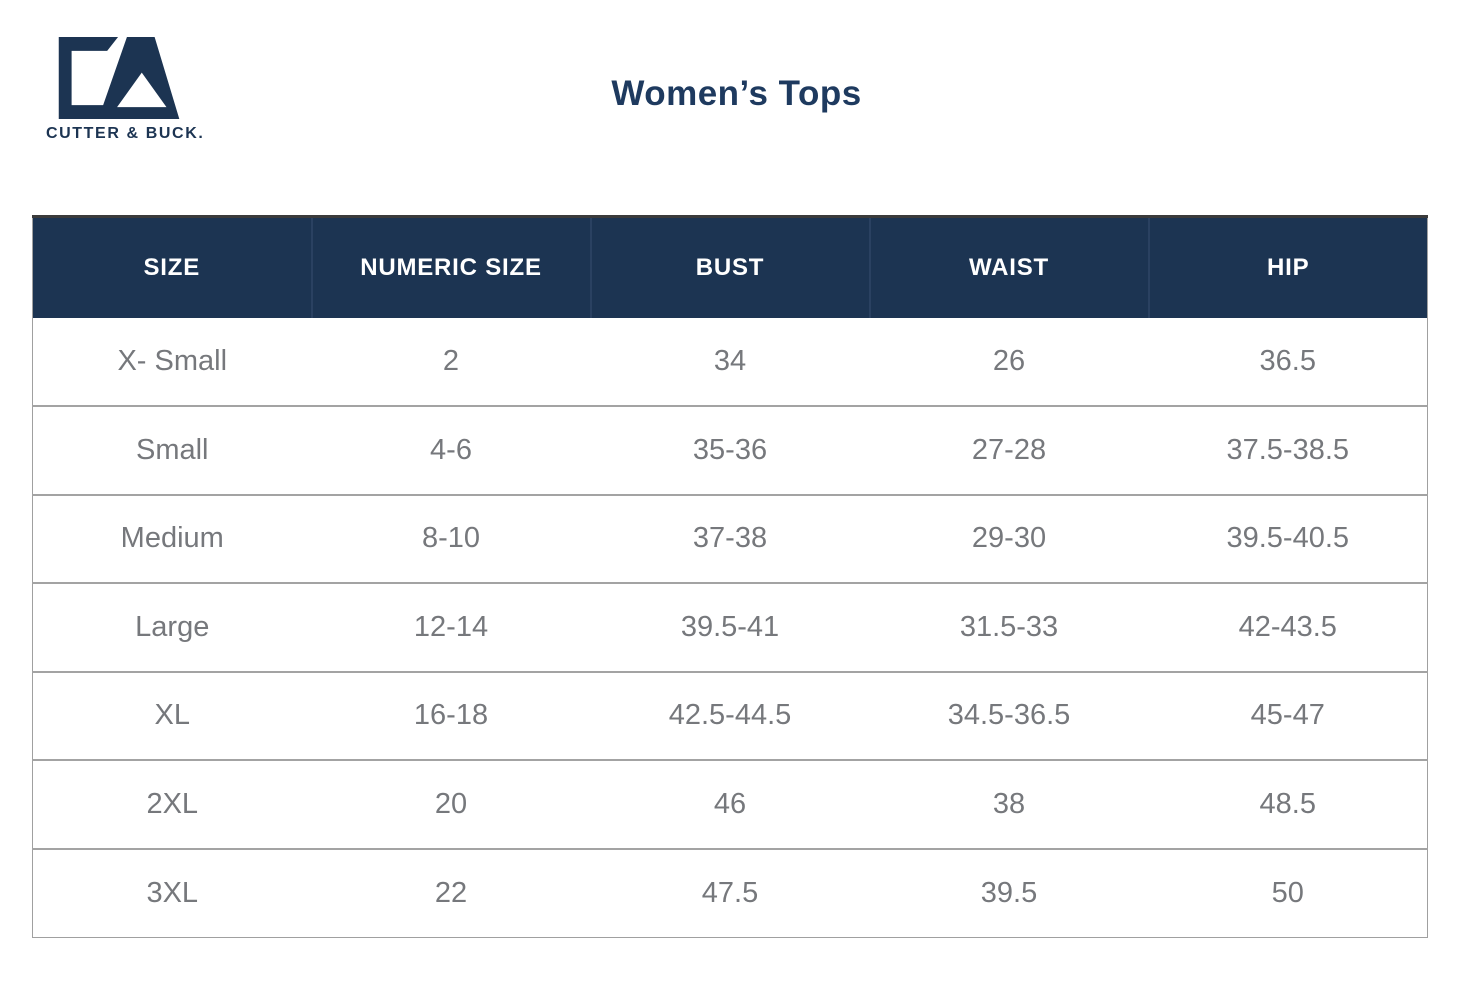 The width and height of the screenshot is (1473, 992). Describe the element at coordinates (172, 715) in the screenshot. I see `cell-xl-size: XL` at that location.